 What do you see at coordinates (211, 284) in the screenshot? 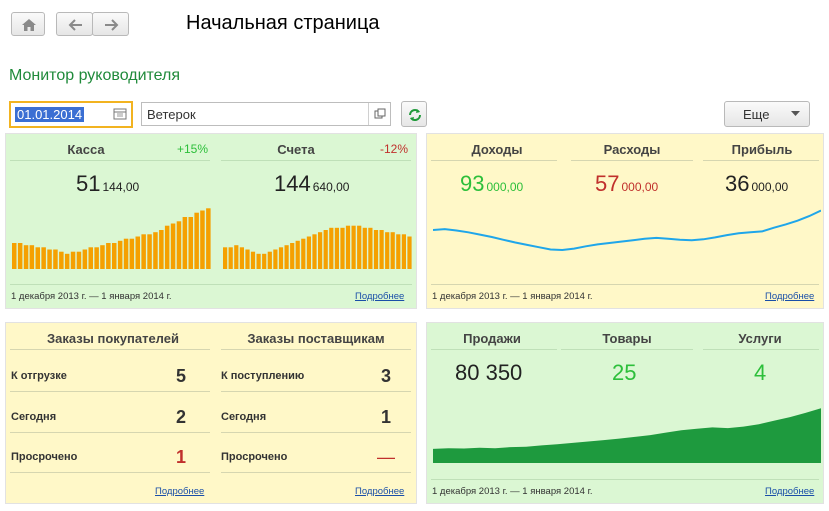
I see `cash-footer-divider` at bounding box center [211, 284].